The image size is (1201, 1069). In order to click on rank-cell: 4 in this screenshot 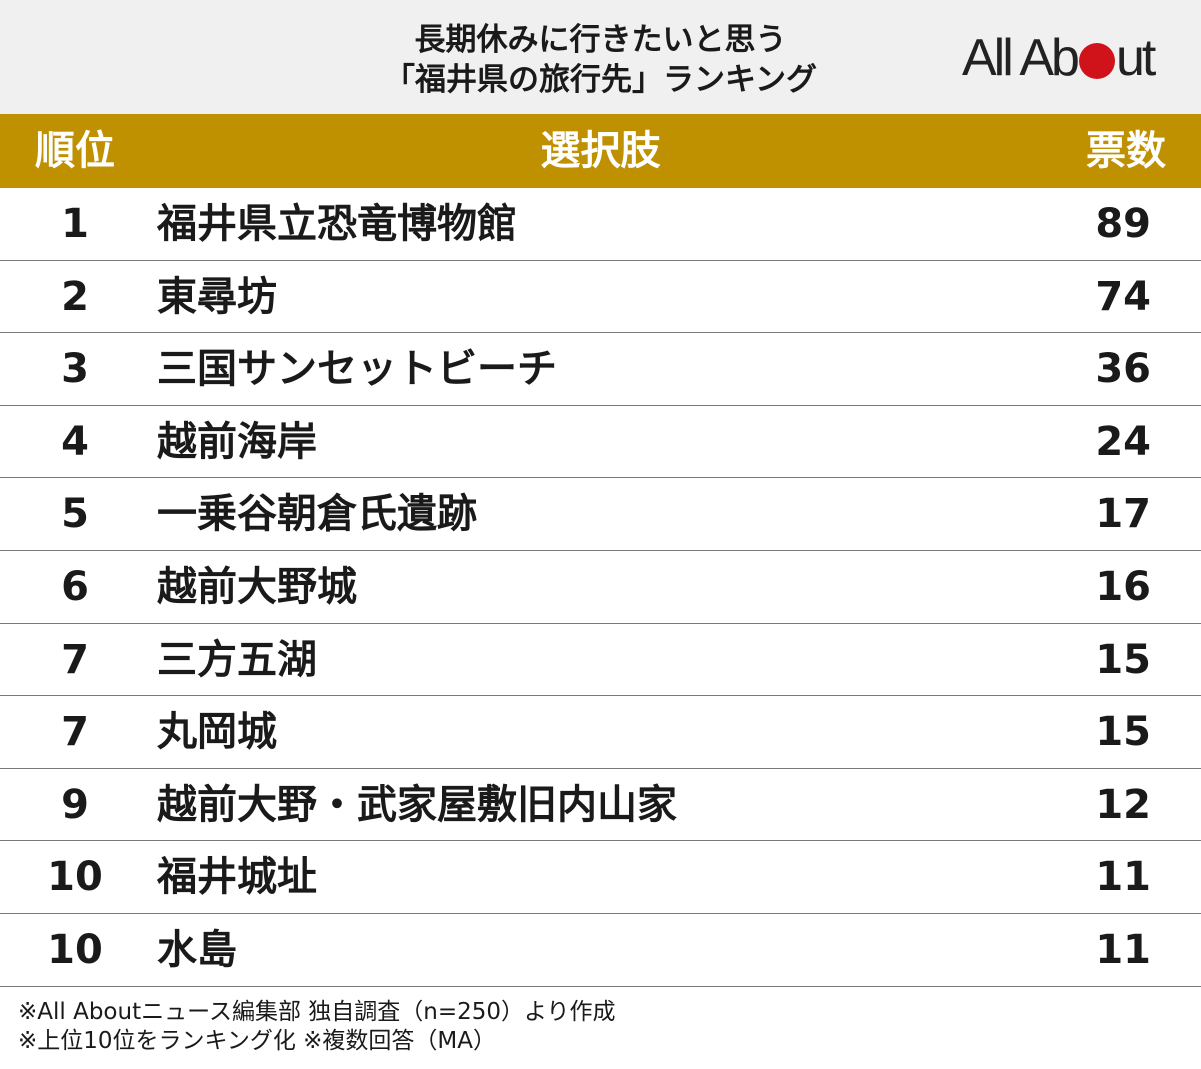, I will do `click(75, 441)`.